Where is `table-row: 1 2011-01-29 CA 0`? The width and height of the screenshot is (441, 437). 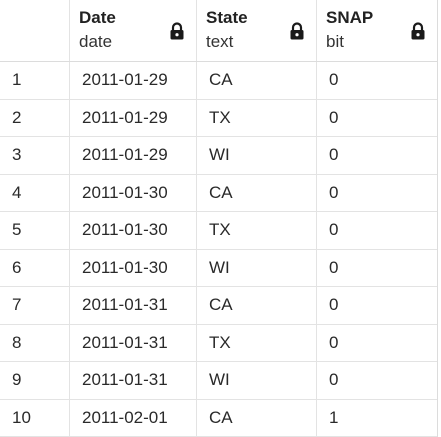
table-row: 1 2011-01-29 CA 0 is located at coordinates (218, 81).